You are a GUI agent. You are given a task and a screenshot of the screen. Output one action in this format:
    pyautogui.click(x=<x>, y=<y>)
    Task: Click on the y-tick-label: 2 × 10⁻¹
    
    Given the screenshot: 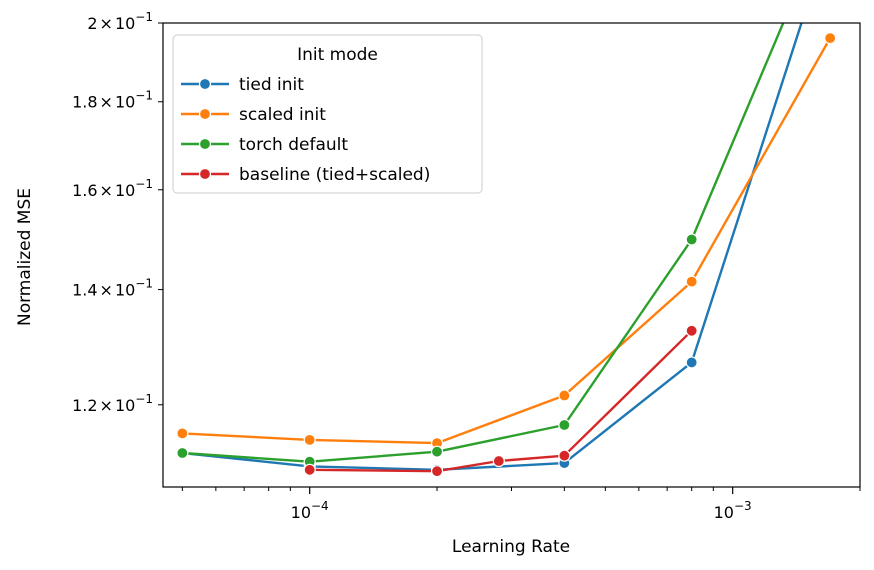 What is the action you would take?
    pyautogui.click(x=120, y=21)
    